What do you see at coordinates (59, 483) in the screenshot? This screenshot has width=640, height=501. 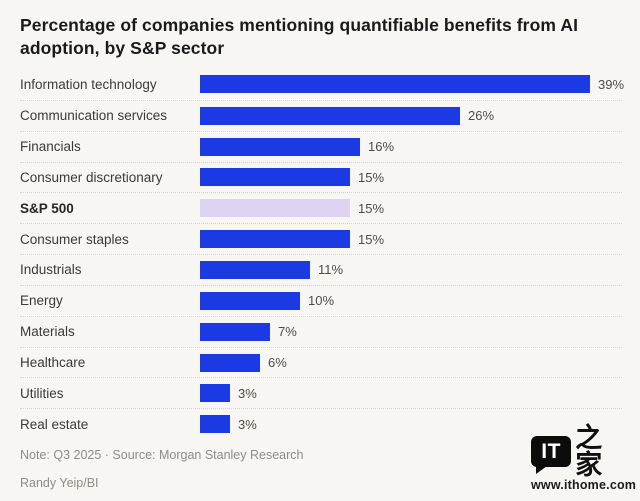 I see `author-credit: Randy Yeip/BI` at bounding box center [59, 483].